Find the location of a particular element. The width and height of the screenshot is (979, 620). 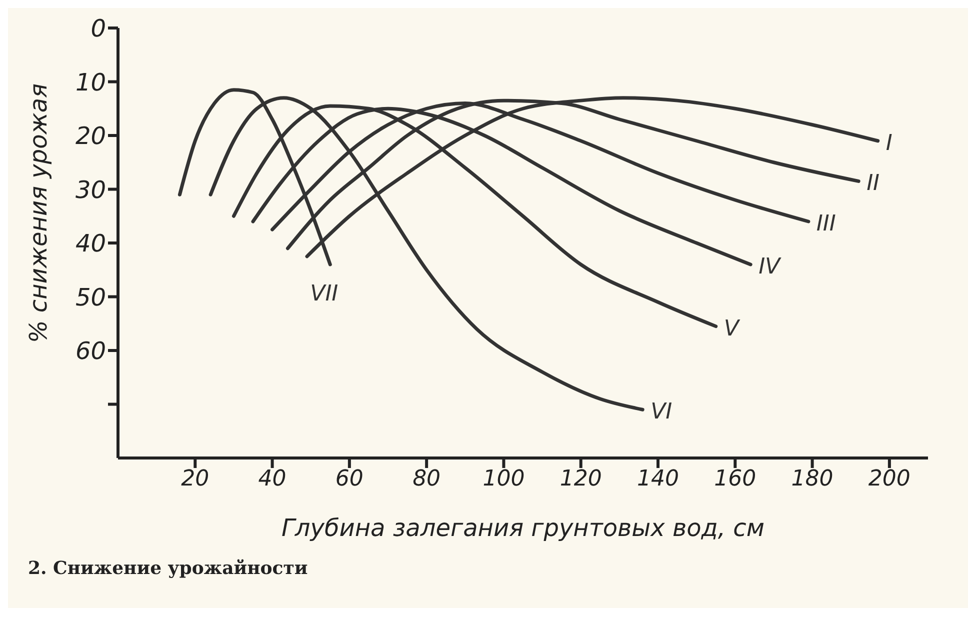

x-tick-label: 80 is located at coordinates (426, 479).